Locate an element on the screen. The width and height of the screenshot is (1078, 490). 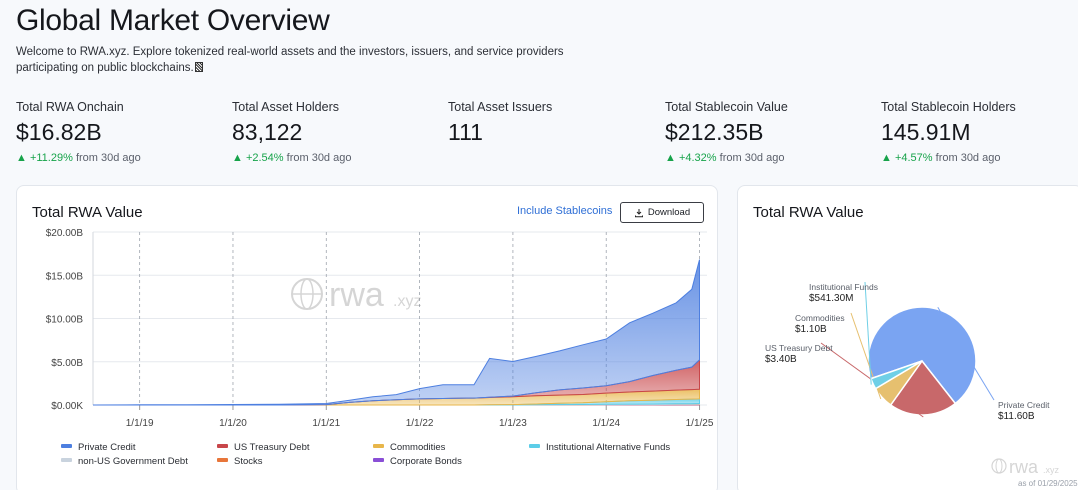
stat-asset-issuers: Total Asset Issuers 111 is located at coordinates (500, 122).